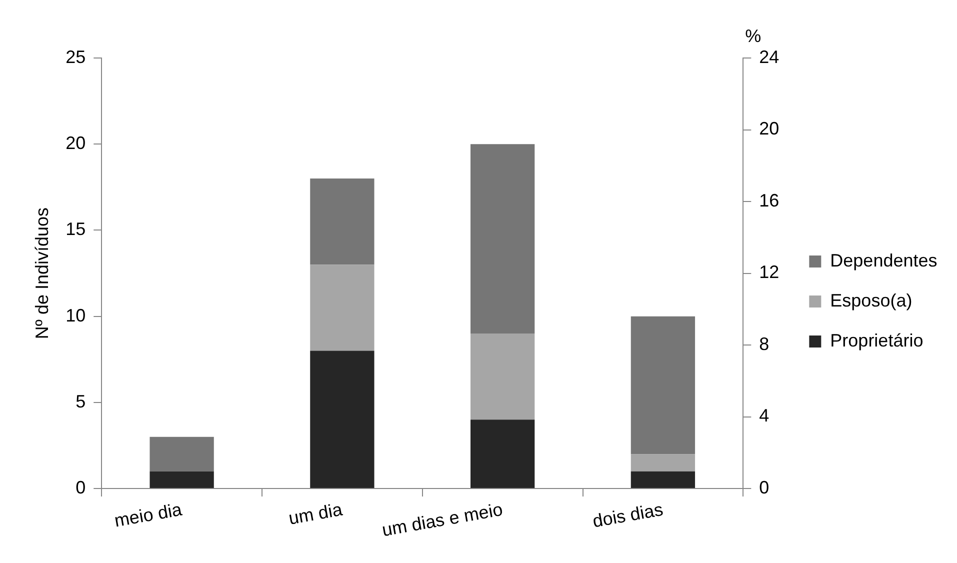 This screenshot has height=563, width=957. What do you see at coordinates (76, 143) in the screenshot?
I see `y-tick-label: 20` at bounding box center [76, 143].